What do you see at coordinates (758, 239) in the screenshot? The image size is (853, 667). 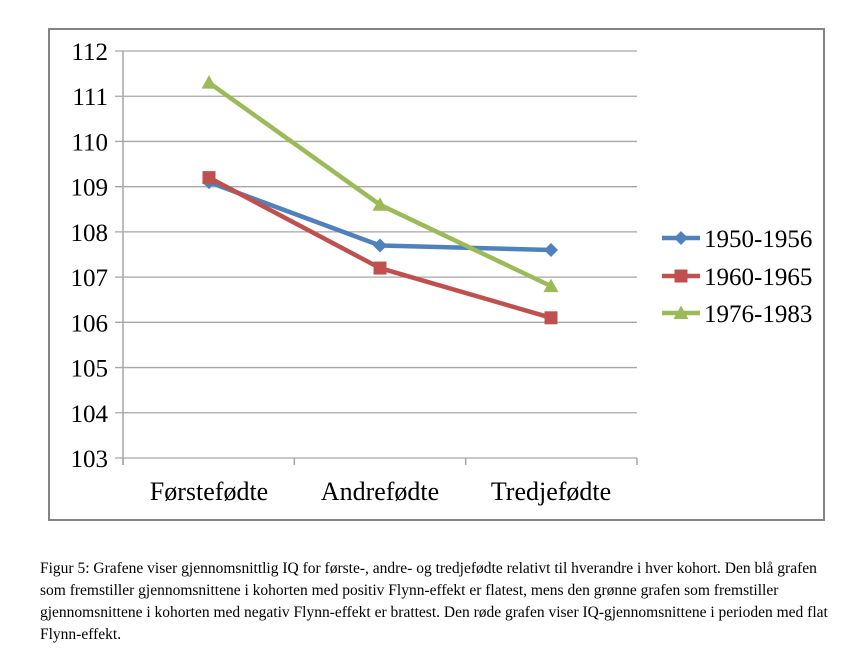 I see `legend-label: 1950-1956` at bounding box center [758, 239].